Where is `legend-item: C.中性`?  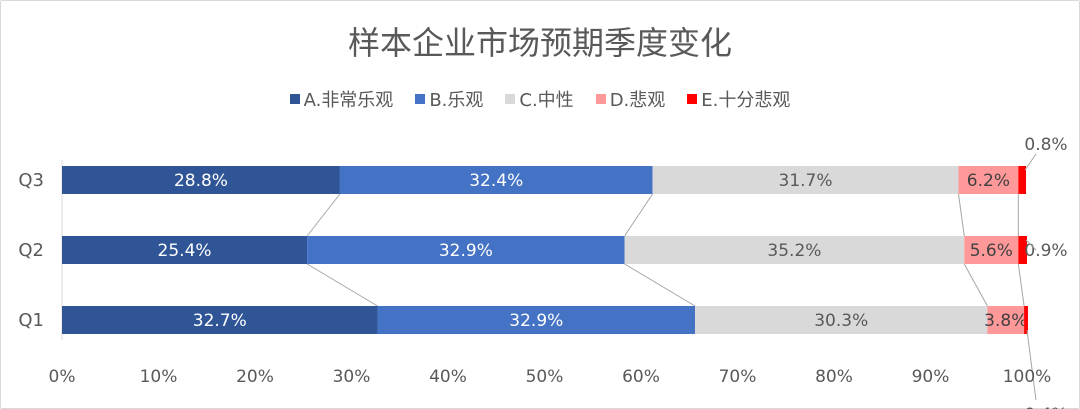
legend-item: C.中性 is located at coordinates (539, 99).